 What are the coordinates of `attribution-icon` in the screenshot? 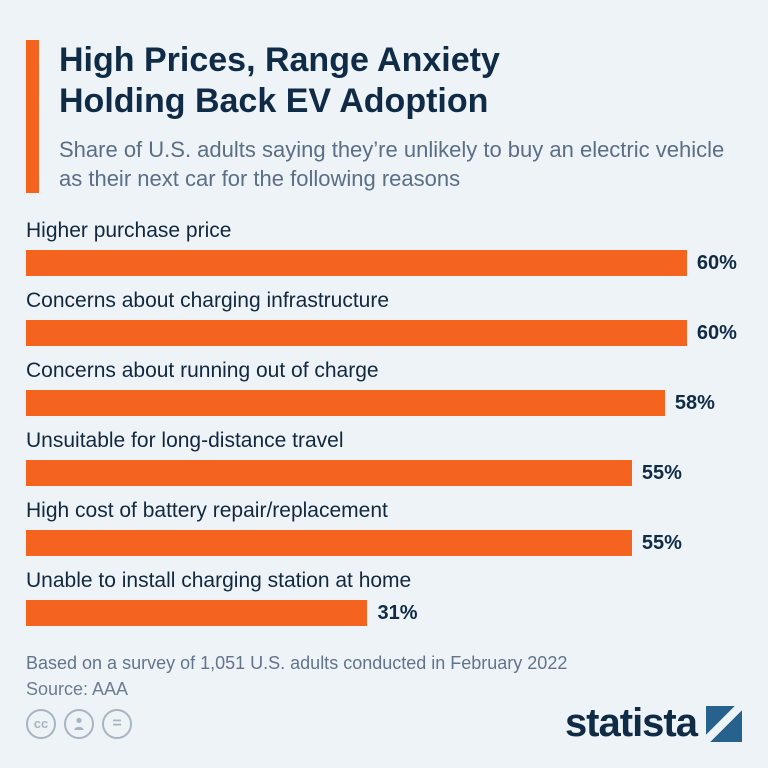 It's located at (79, 723).